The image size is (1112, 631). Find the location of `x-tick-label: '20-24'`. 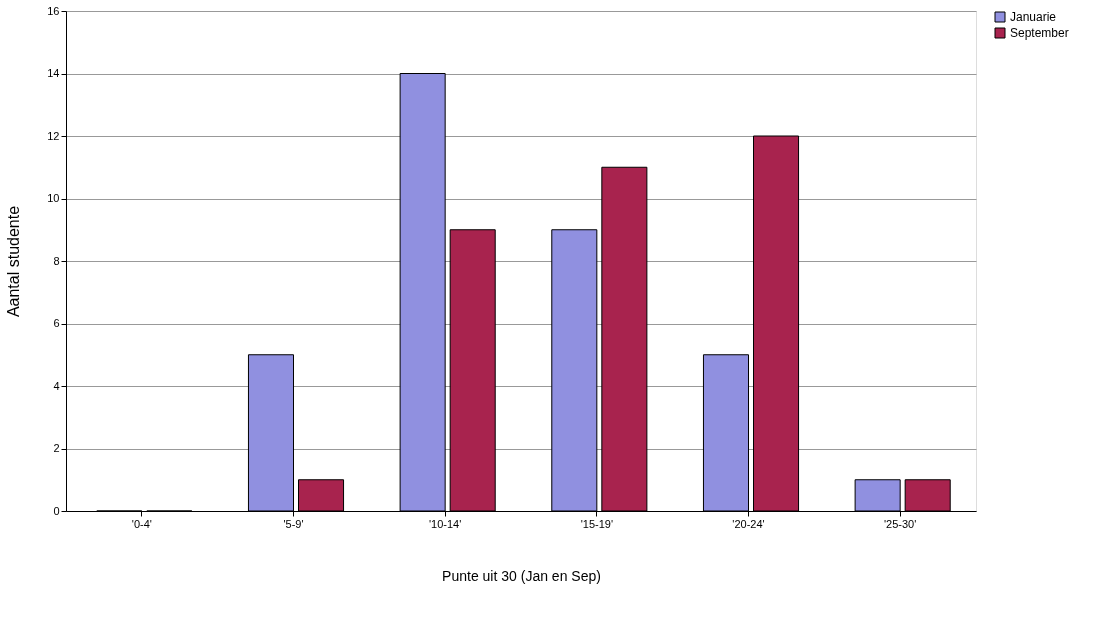

x-tick-label: '20-24' is located at coordinates (748, 523).